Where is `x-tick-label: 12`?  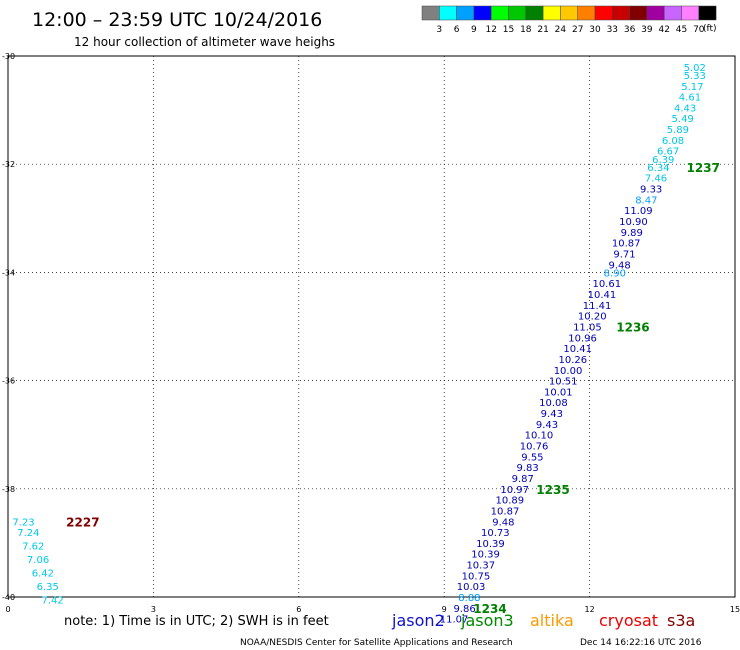 x-tick-label: 12 is located at coordinates (590, 609).